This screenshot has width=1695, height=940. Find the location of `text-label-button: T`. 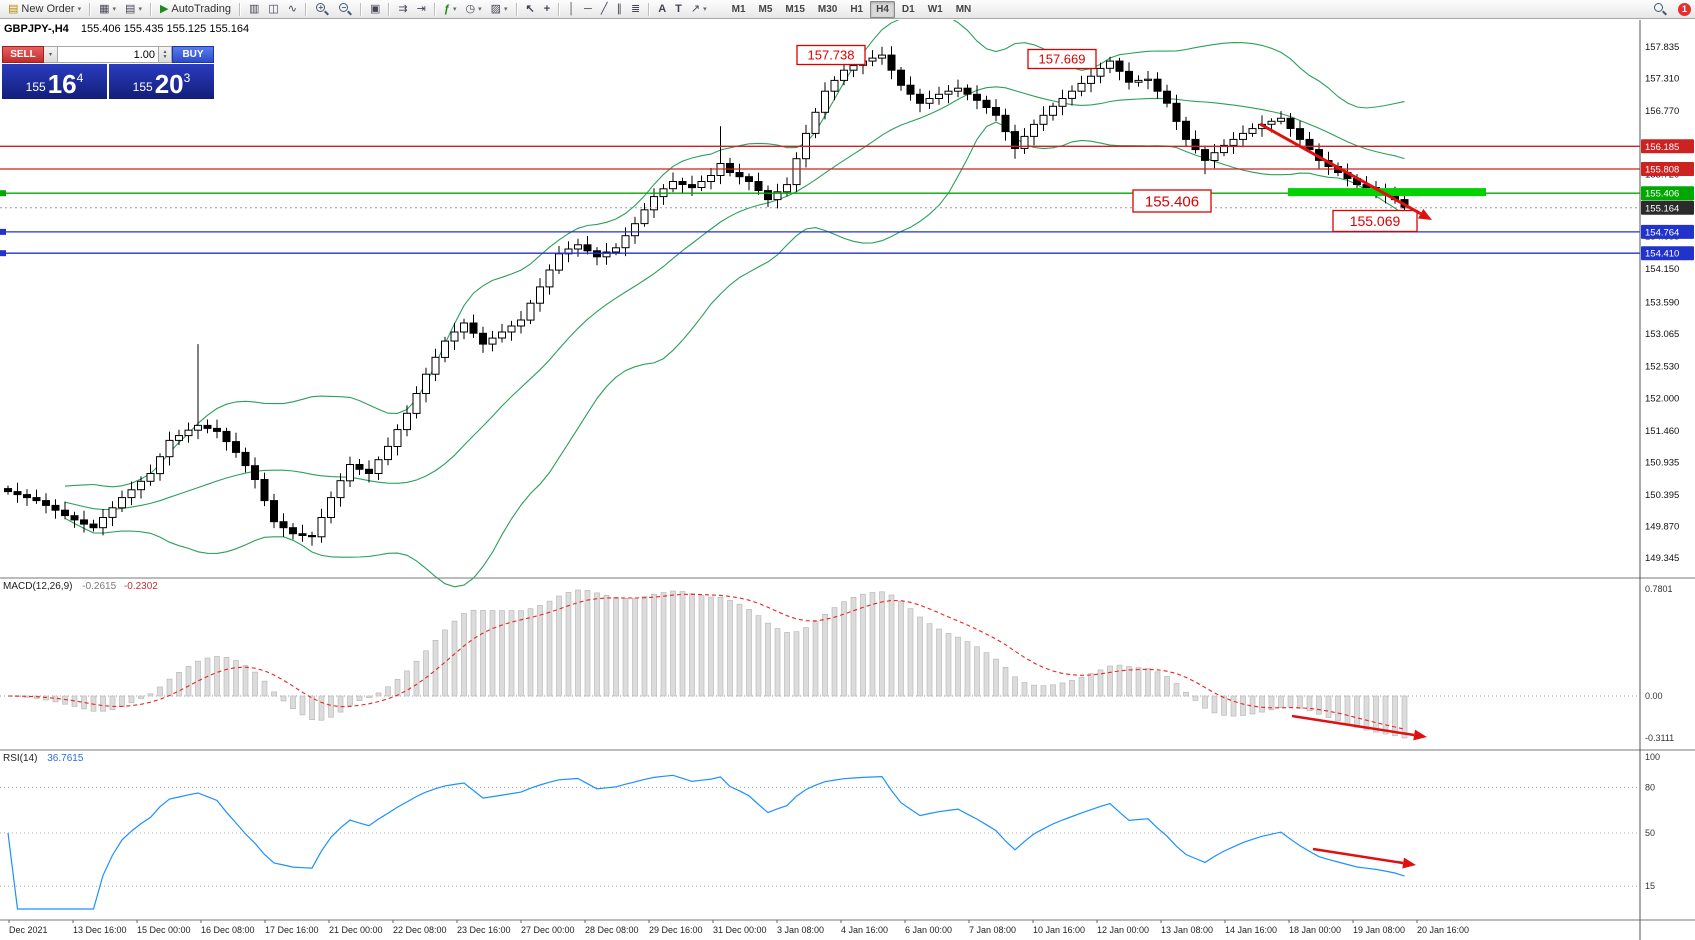

text-label-button: T is located at coordinates (678, 9).